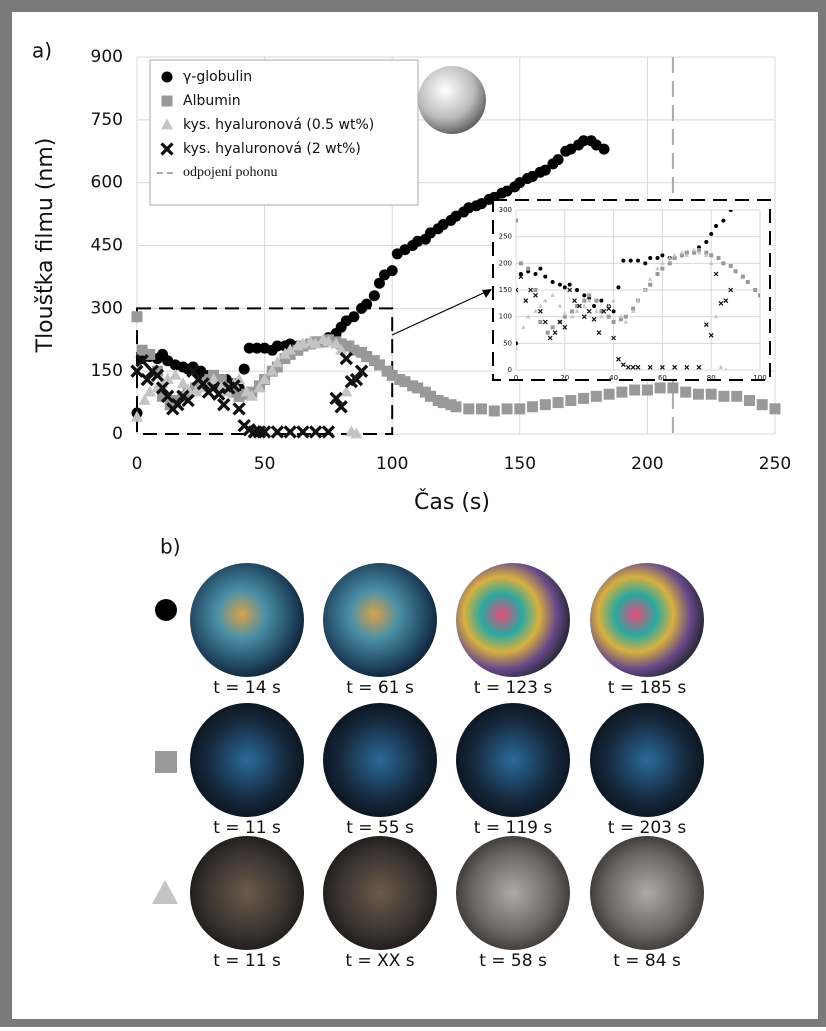 The height and width of the screenshot is (1031, 826). I want to click on caption: t = 119 s, so click(513, 828).